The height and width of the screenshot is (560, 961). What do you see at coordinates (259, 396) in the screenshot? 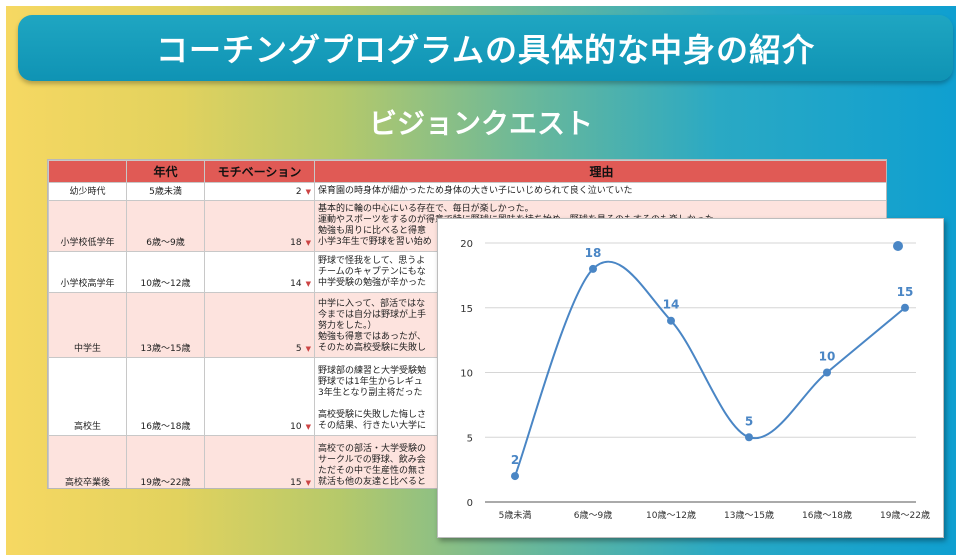
I see `motivation-cell: 10 ▼` at bounding box center [259, 396].